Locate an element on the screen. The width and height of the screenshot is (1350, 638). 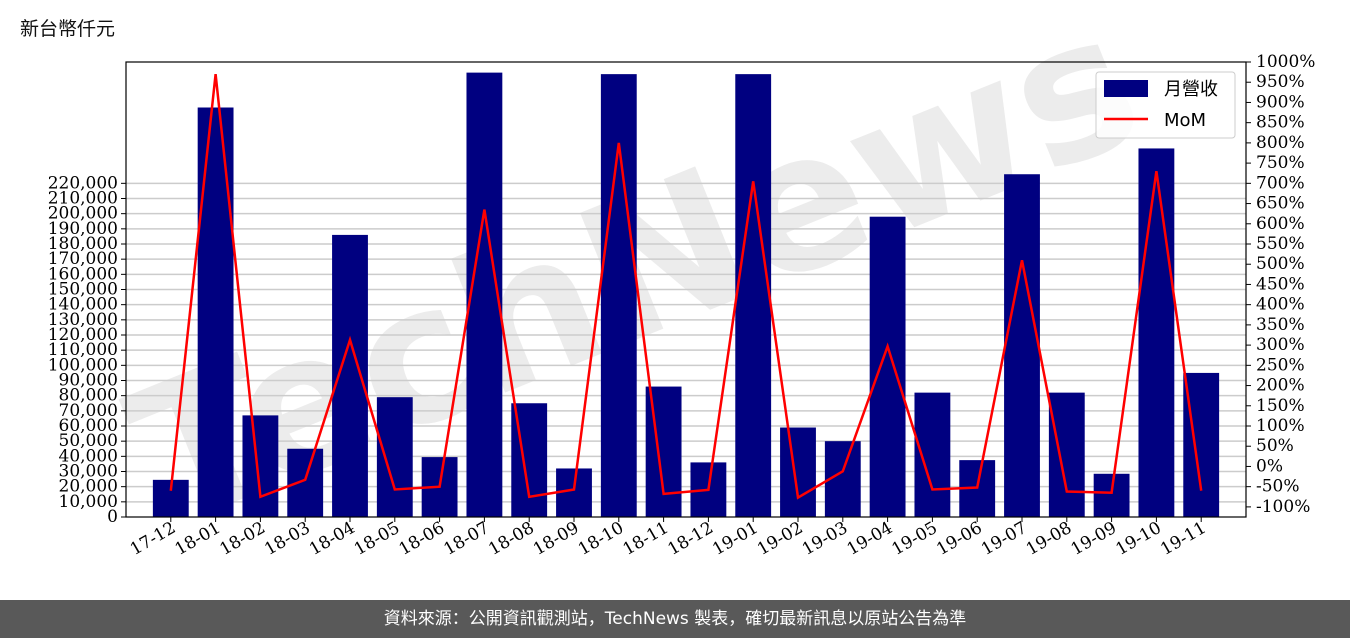
right-tick-label: 850% is located at coordinates (1280, 123).